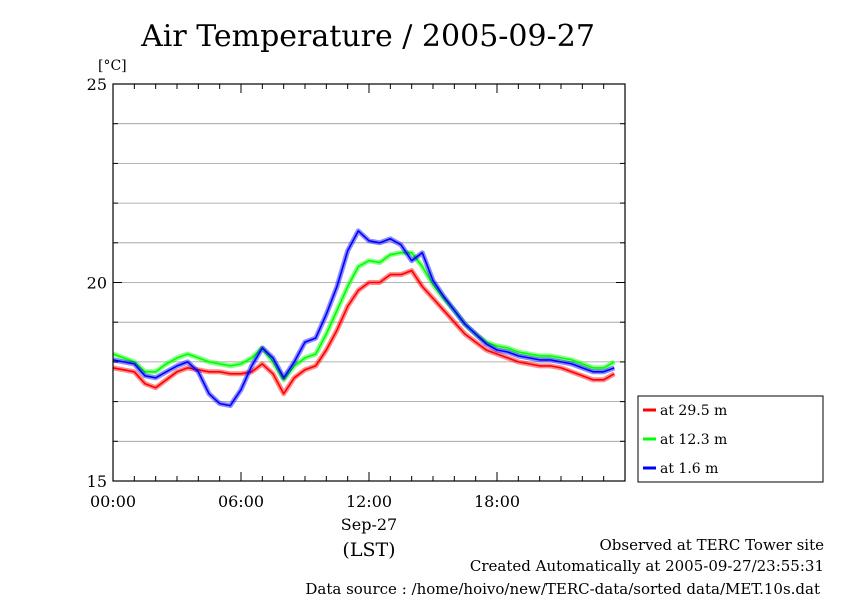 This screenshot has width=842, height=595. What do you see at coordinates (369, 524) in the screenshot?
I see `x-axis-date-label: Sep-27` at bounding box center [369, 524].